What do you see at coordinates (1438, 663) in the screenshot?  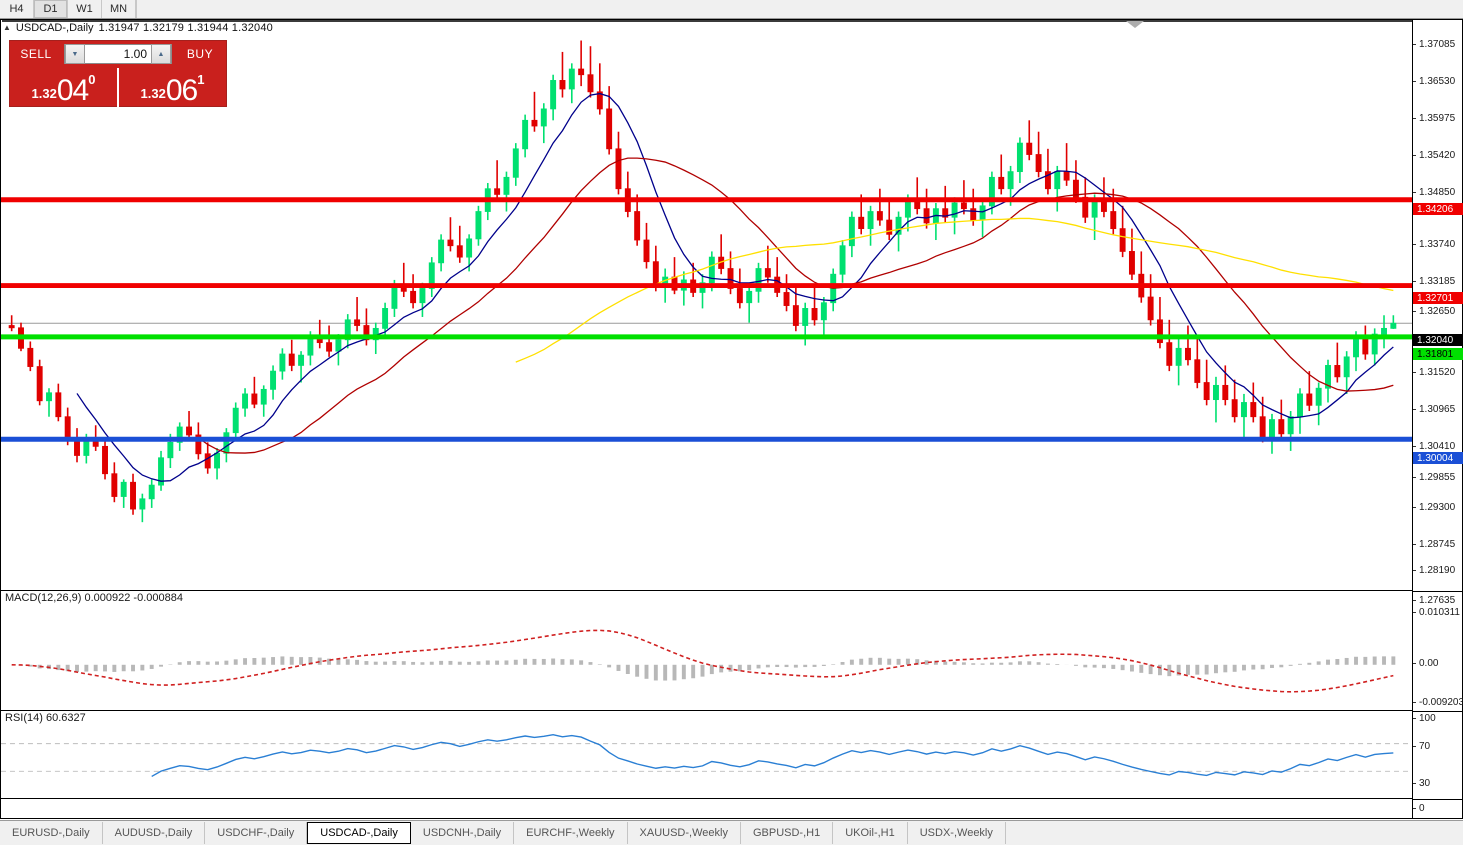 I see `macd-tick: 0.00` at bounding box center [1438, 663].